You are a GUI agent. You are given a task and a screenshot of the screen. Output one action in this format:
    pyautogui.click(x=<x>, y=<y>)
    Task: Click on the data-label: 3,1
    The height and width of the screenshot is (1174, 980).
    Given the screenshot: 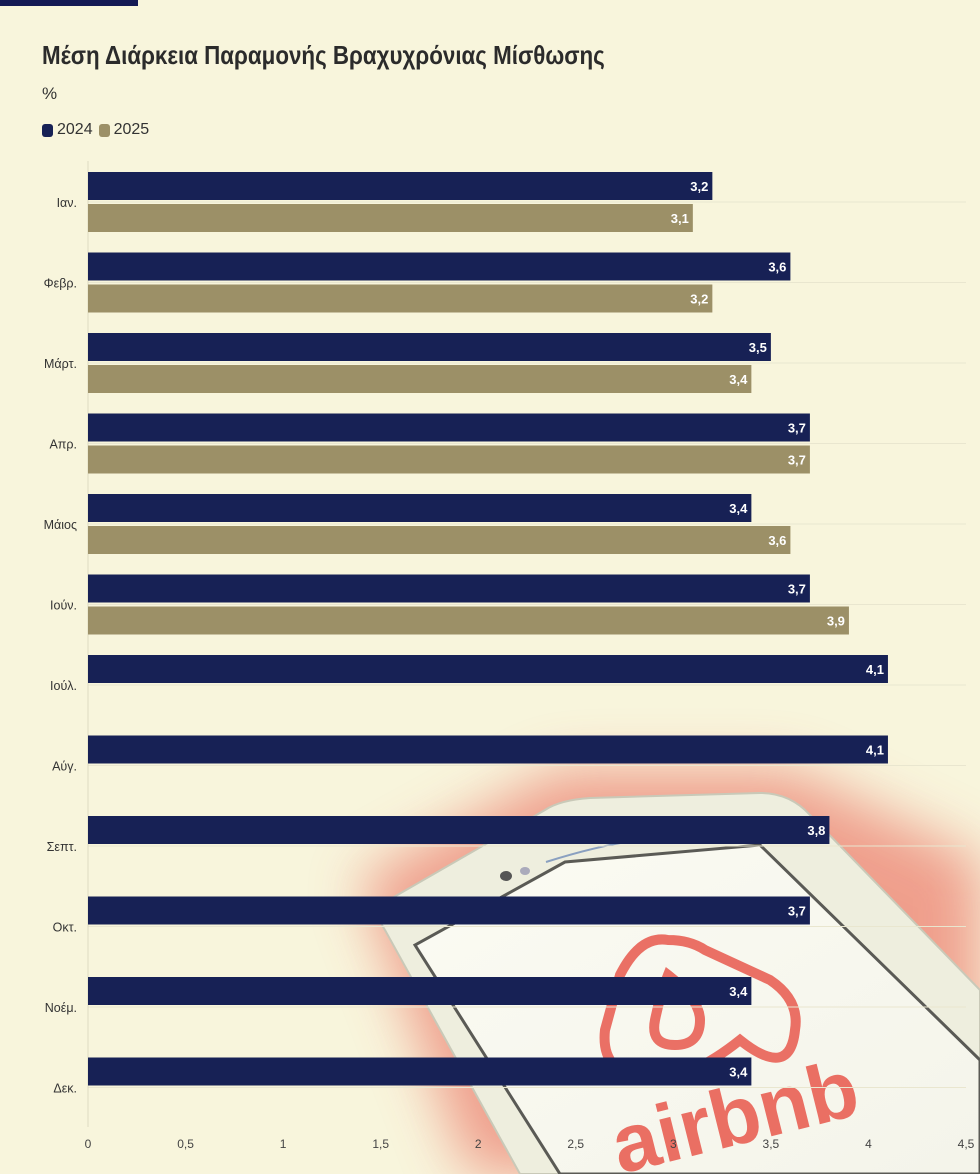 What is the action you would take?
    pyautogui.click(x=680, y=218)
    